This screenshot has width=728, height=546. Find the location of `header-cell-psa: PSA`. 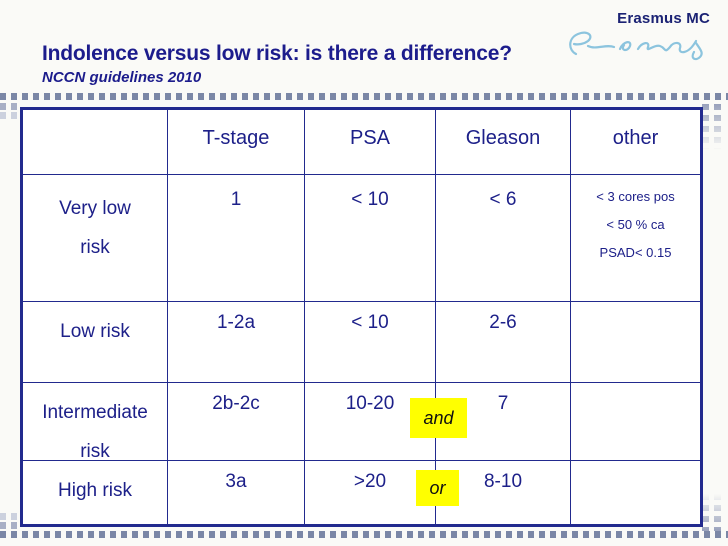

header-cell-psa: PSA is located at coordinates (370, 142).